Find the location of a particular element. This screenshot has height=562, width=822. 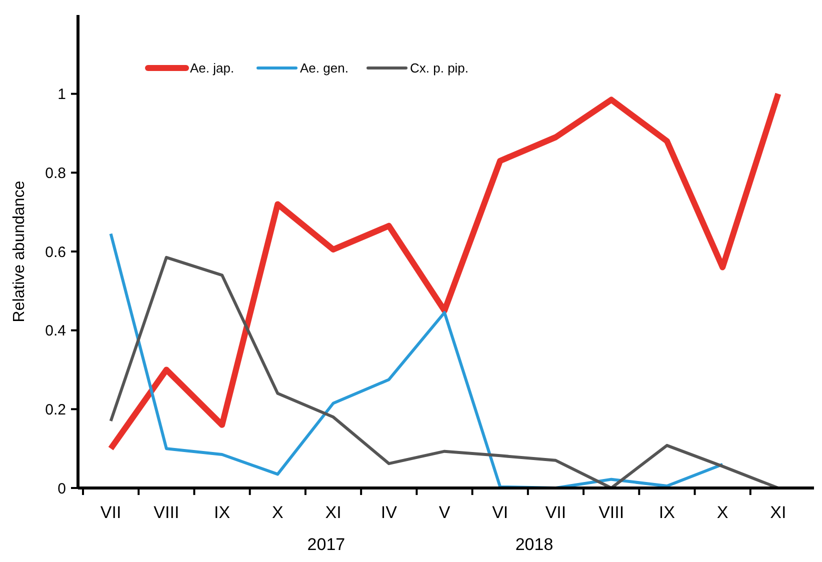

legend-label: Ae. jap. is located at coordinates (212, 68).